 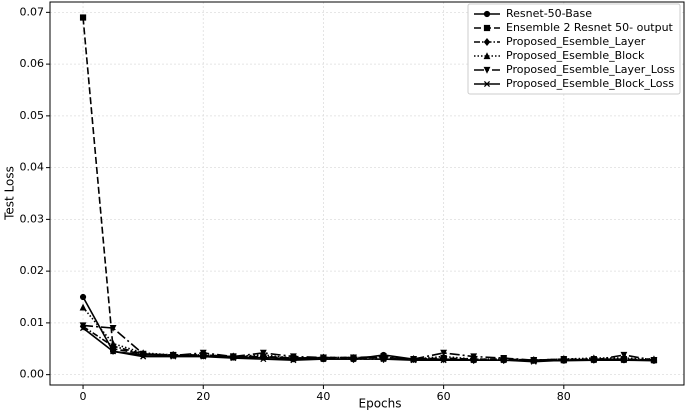 What do you see at coordinates (549, 13) in the screenshot?
I see `legend-label: Resnet-50-Base` at bounding box center [549, 13].